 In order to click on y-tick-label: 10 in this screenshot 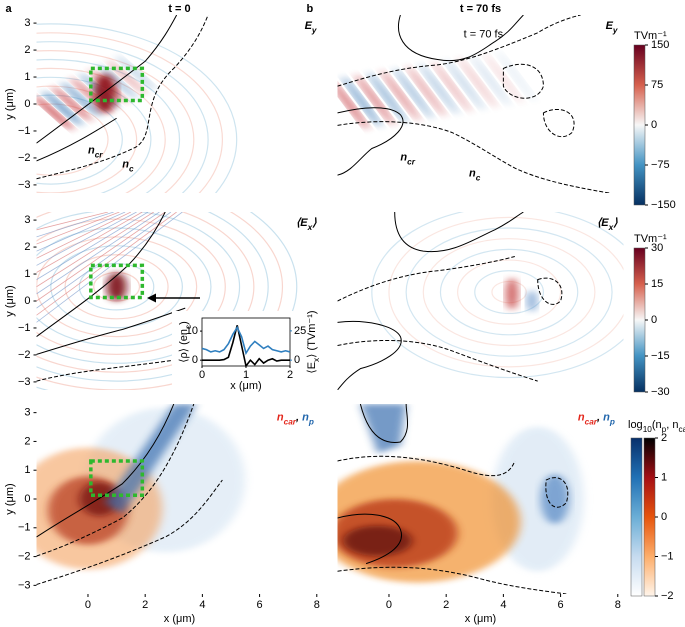, I will do `click(192, 331)`.